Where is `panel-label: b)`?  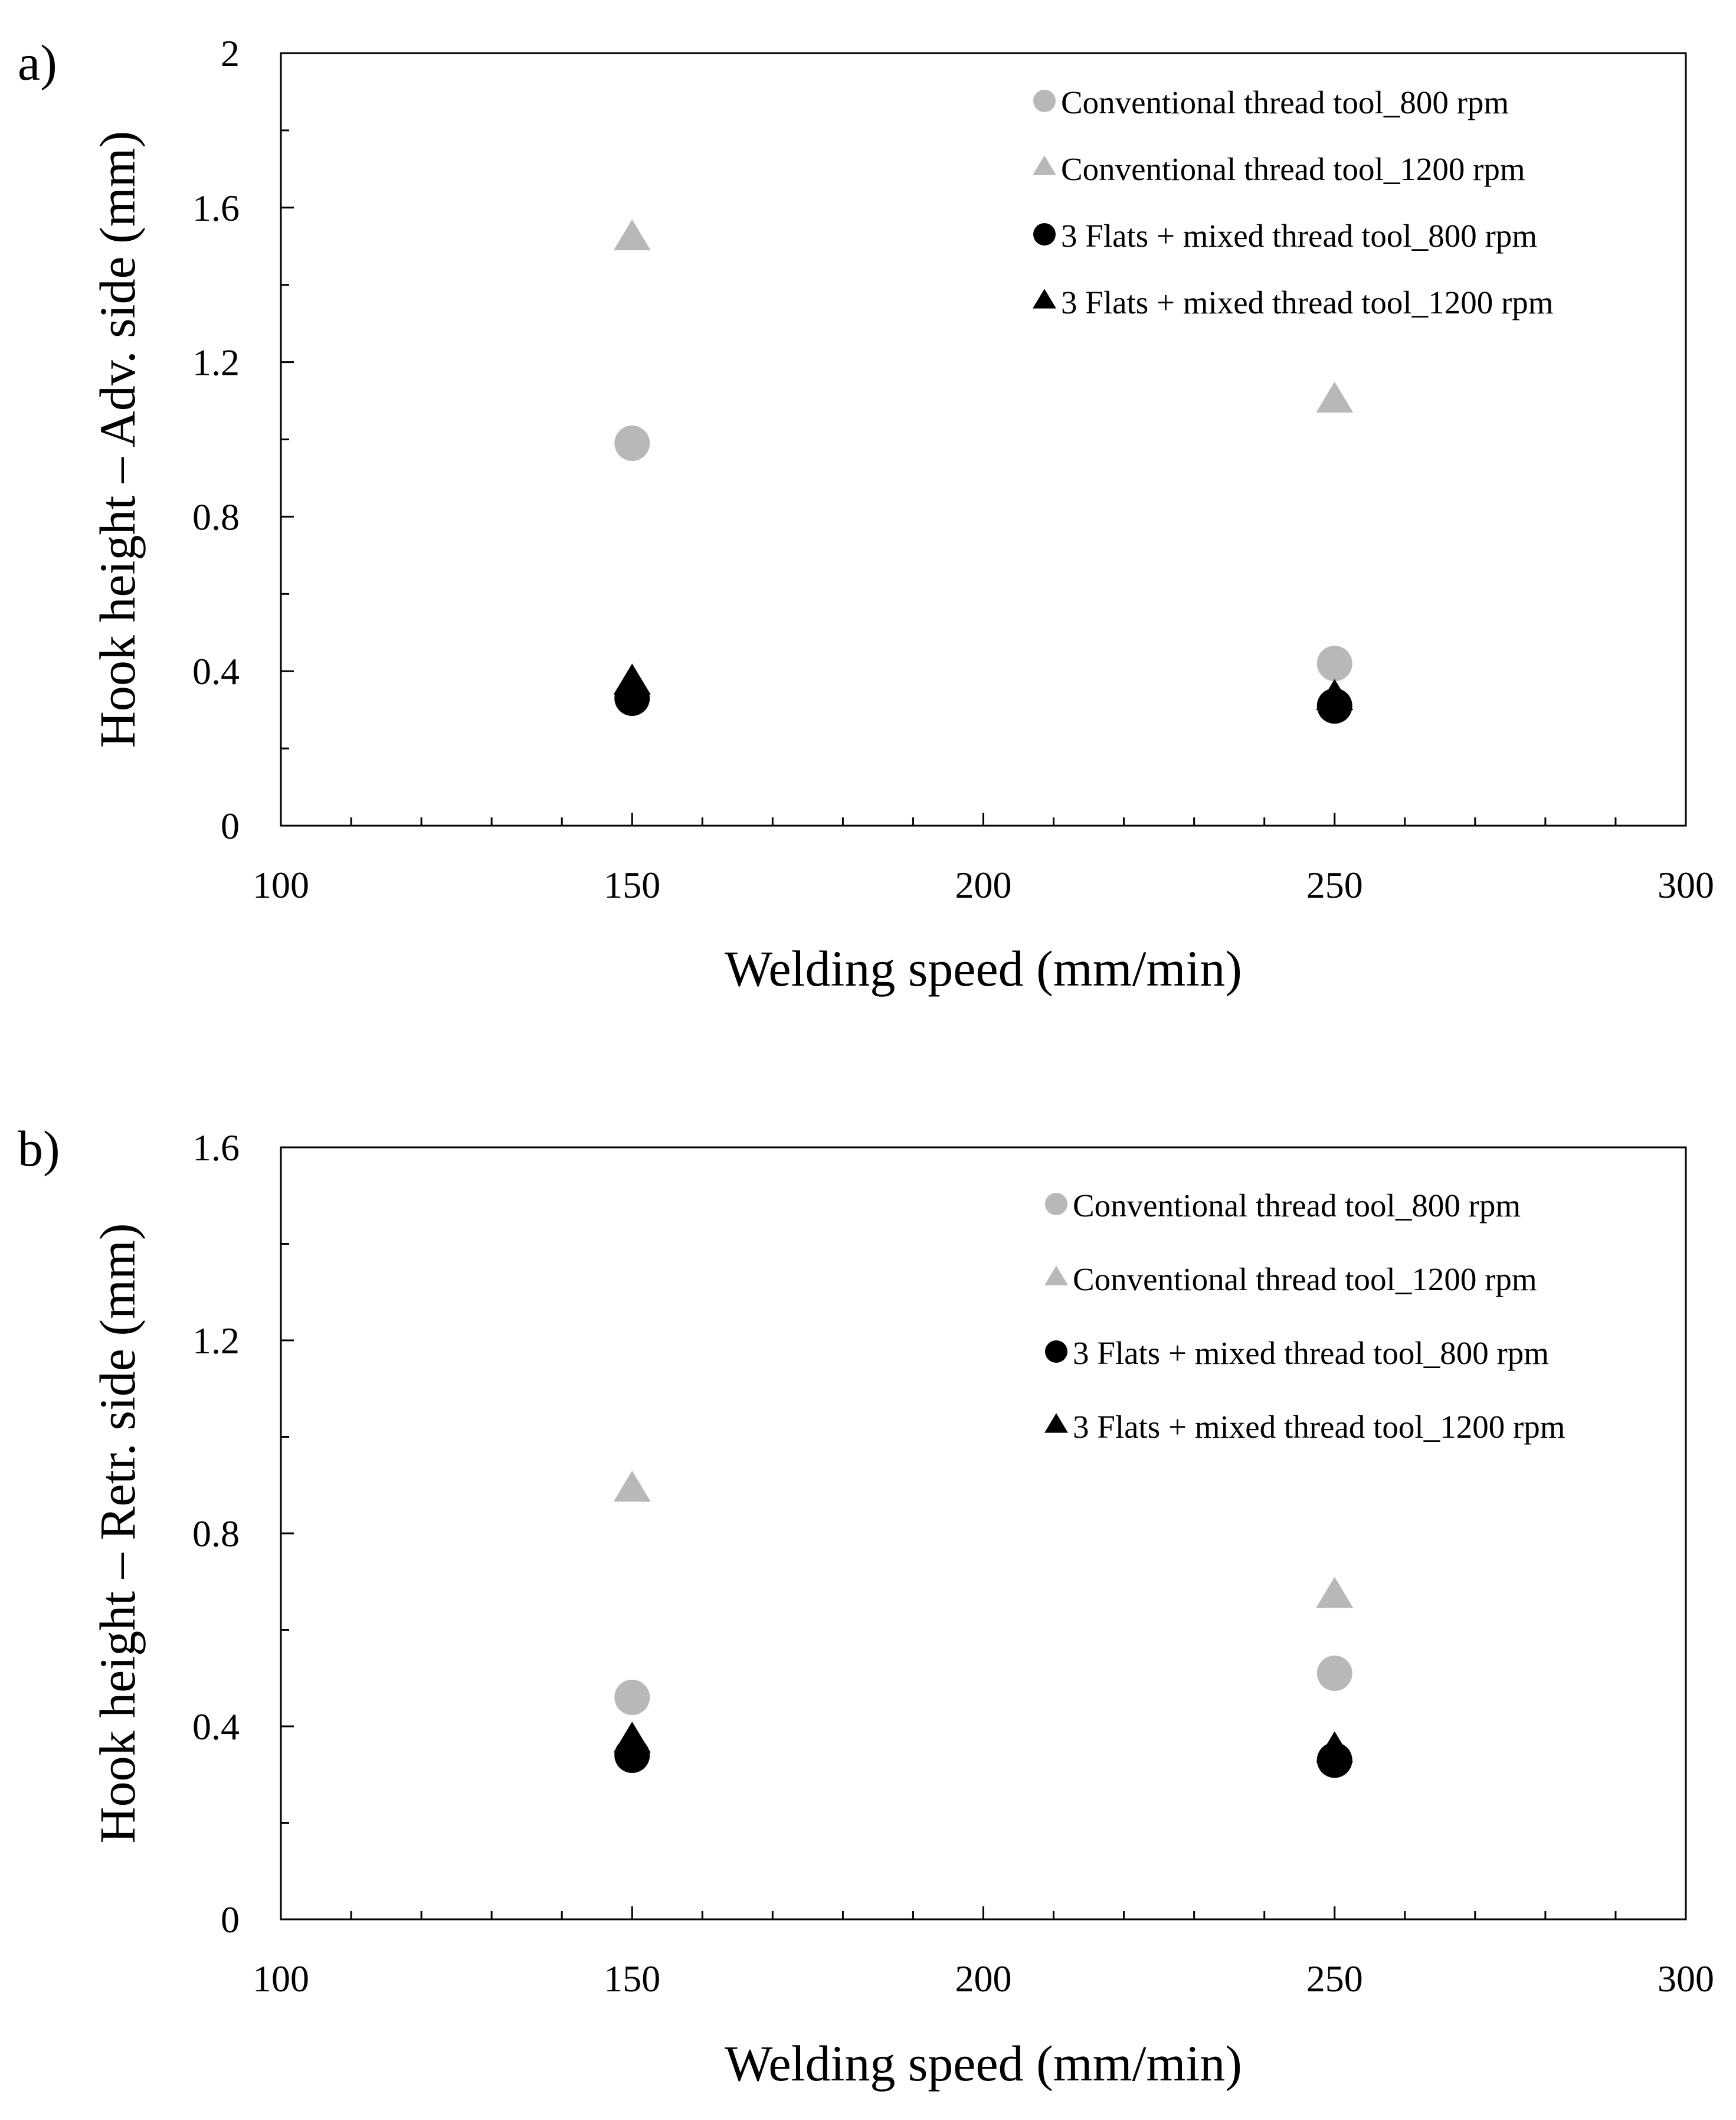
panel-label: b) is located at coordinates (39, 1148).